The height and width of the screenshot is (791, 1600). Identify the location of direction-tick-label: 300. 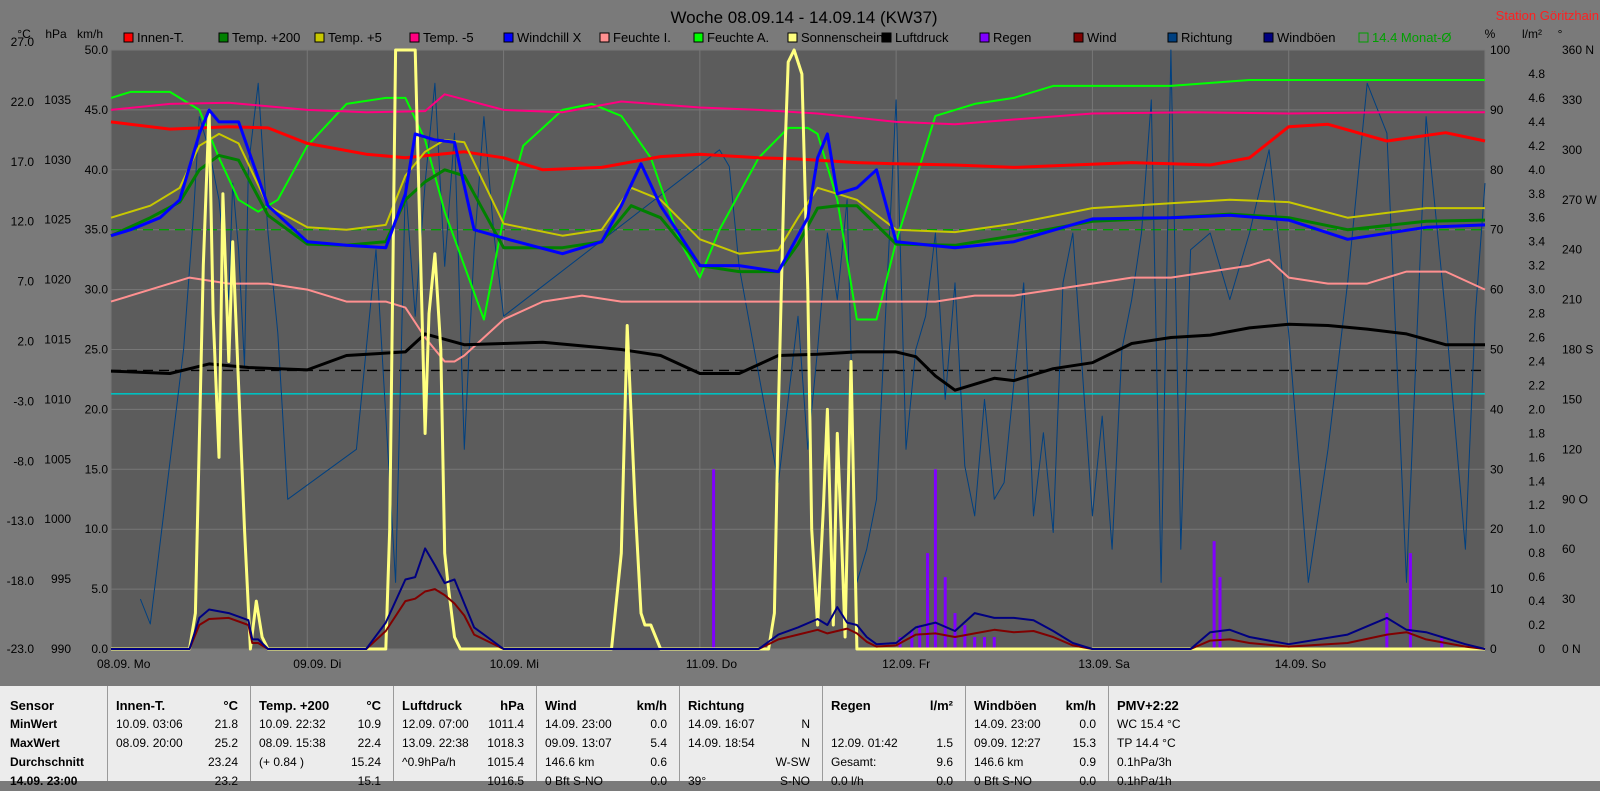
(1572, 150).